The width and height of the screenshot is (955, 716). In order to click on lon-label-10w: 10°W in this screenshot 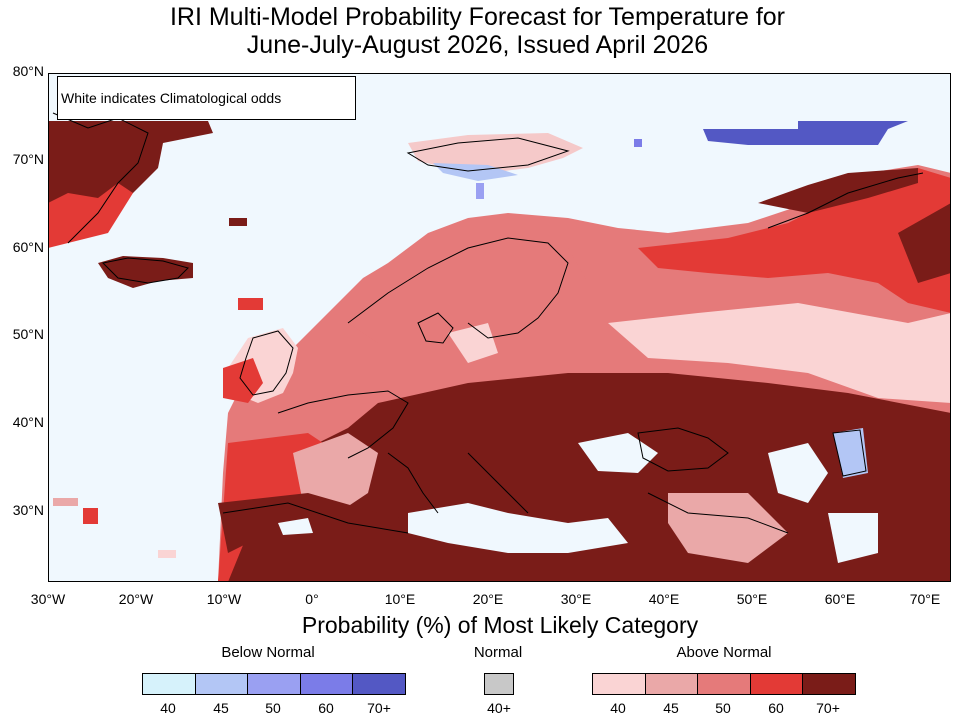, I will do `click(224, 599)`.